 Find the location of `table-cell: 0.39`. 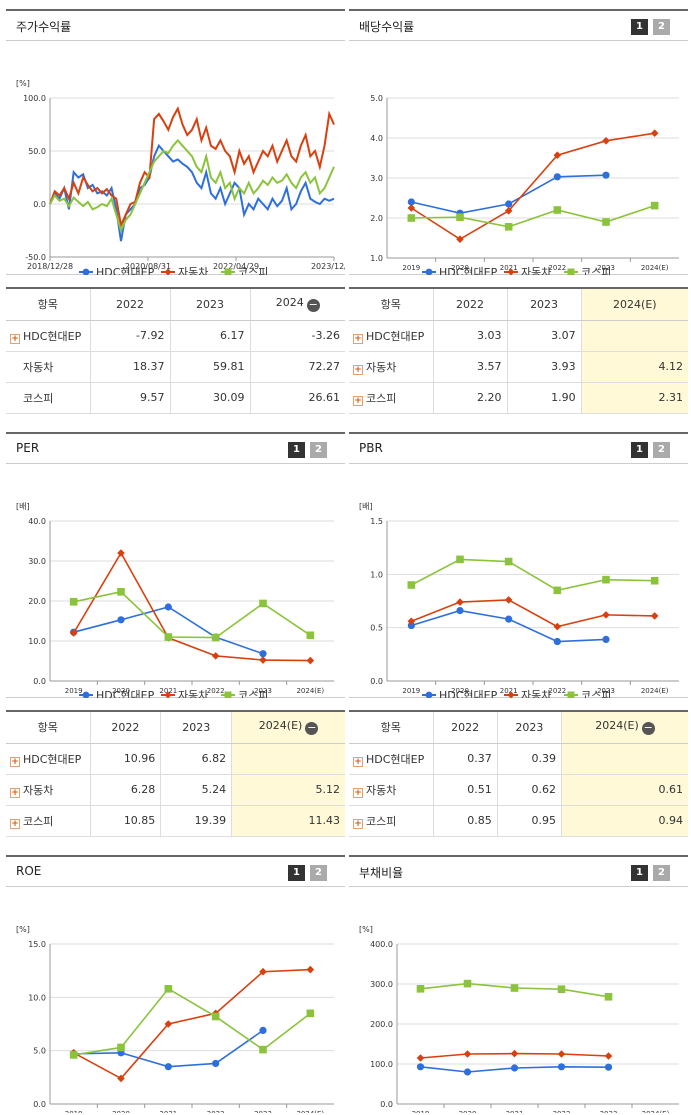

table-cell: 0.39 is located at coordinates (530, 759).